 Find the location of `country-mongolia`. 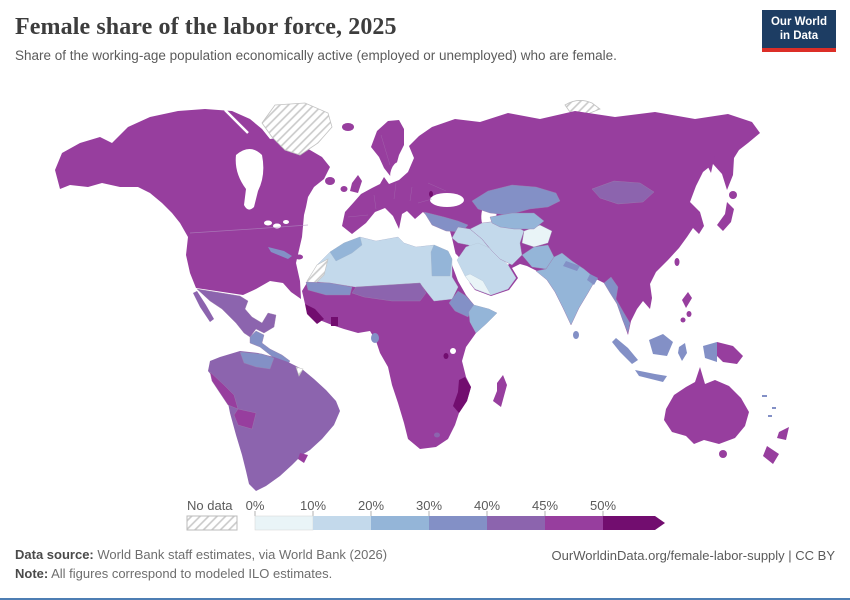

country-mongolia is located at coordinates (623, 192).